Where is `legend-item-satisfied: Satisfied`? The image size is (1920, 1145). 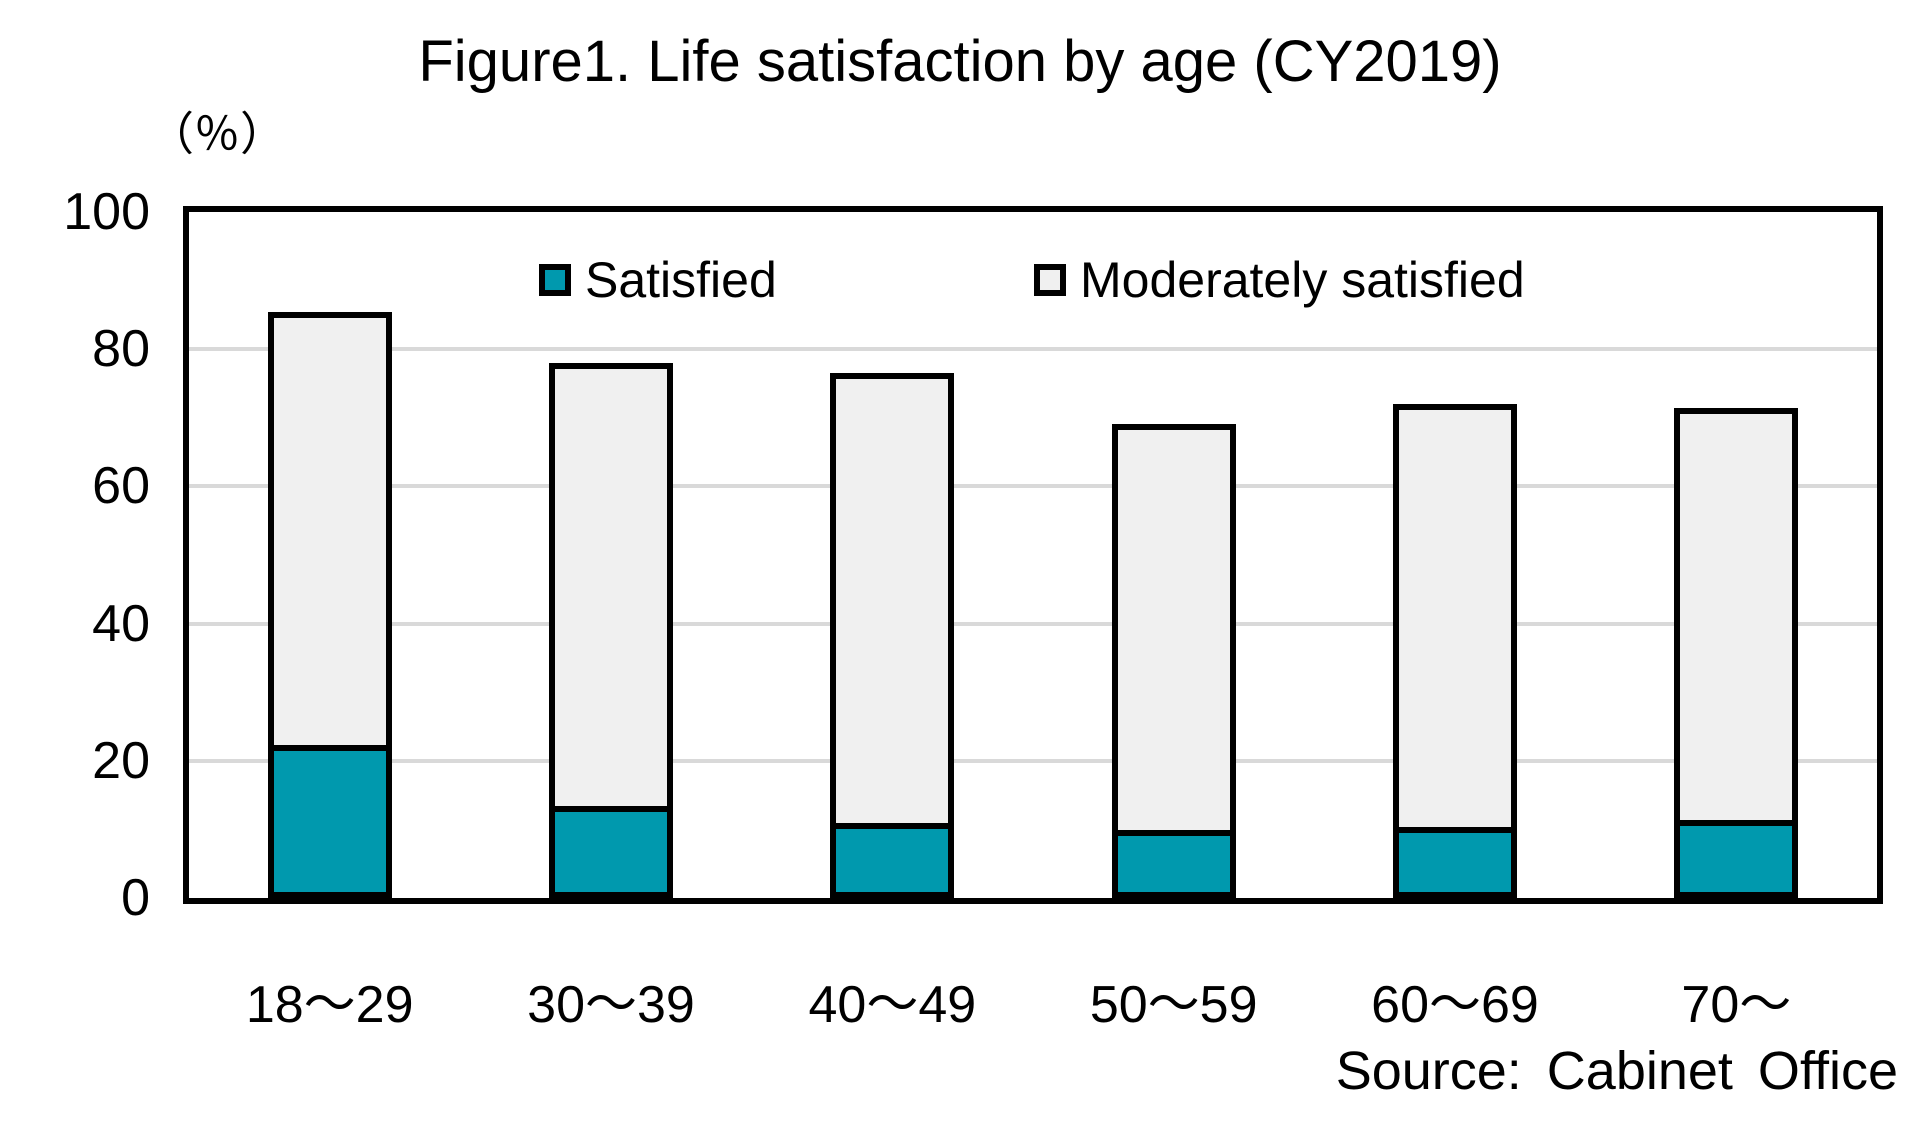 legend-item-satisfied: Satisfied is located at coordinates (658, 280).